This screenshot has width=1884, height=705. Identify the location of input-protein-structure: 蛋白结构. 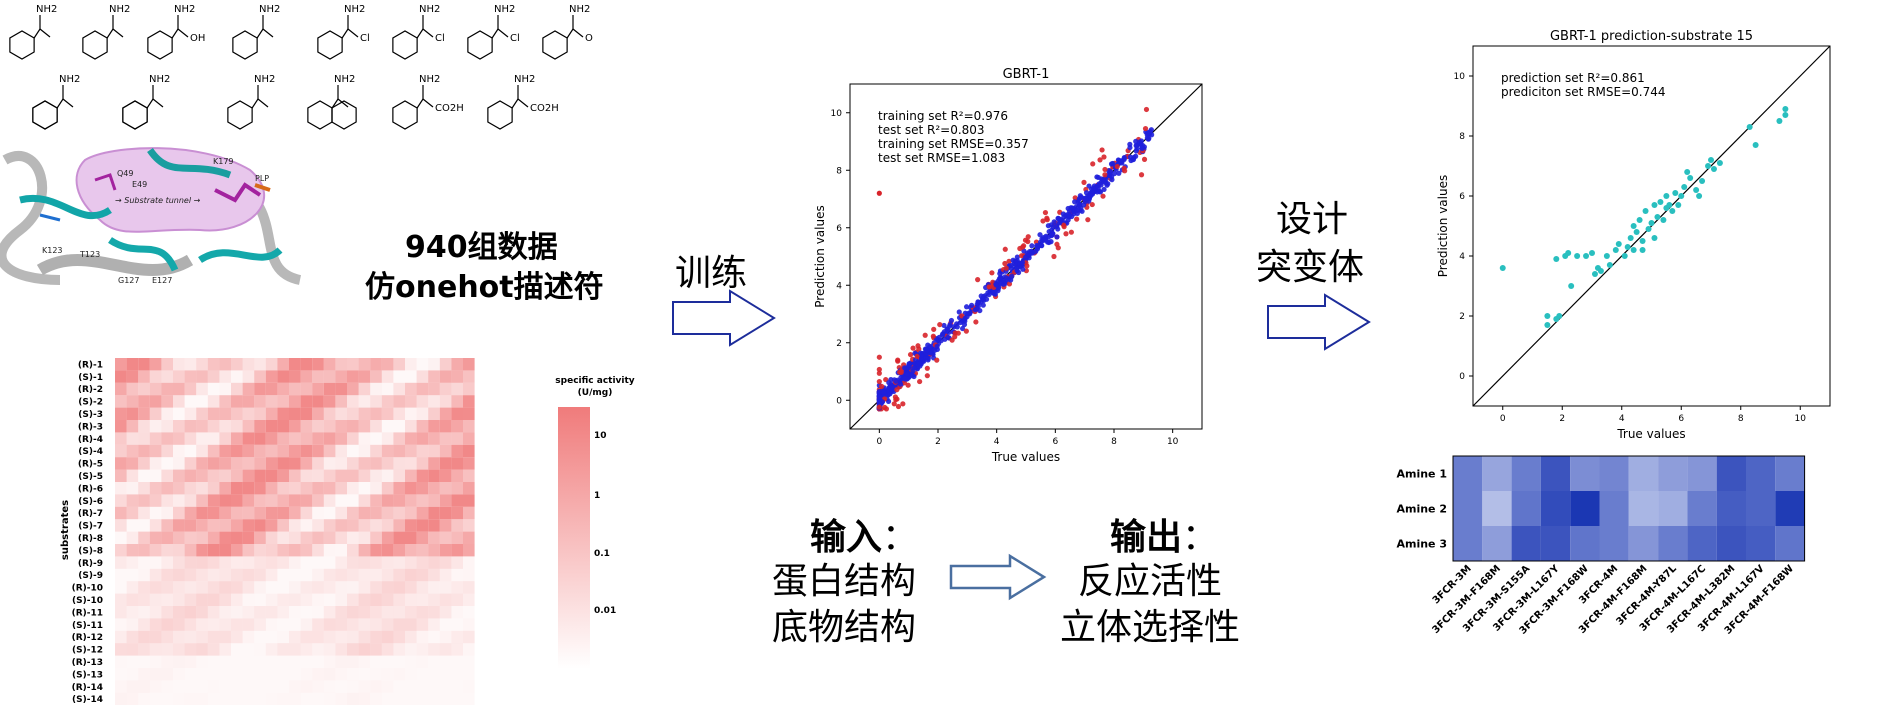
(844, 581).